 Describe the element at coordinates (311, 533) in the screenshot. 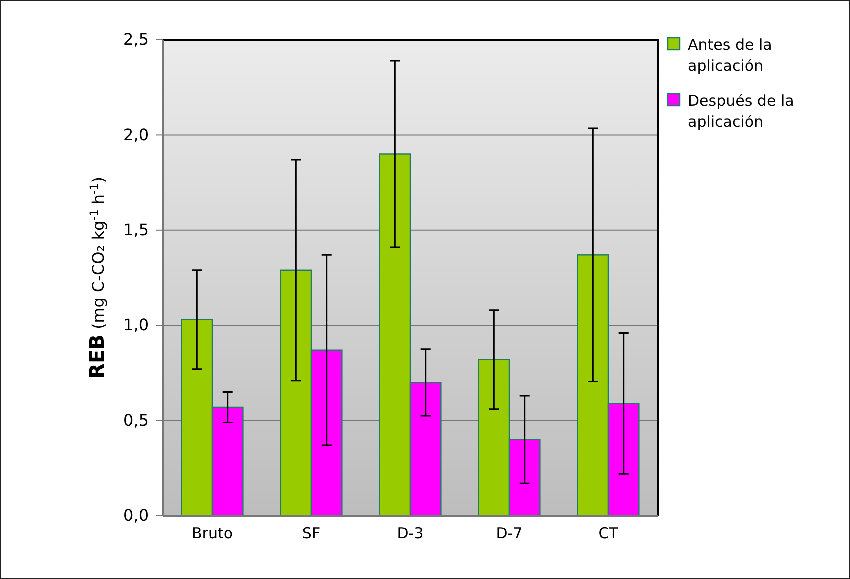

I see `x-tick-label: SF` at that location.